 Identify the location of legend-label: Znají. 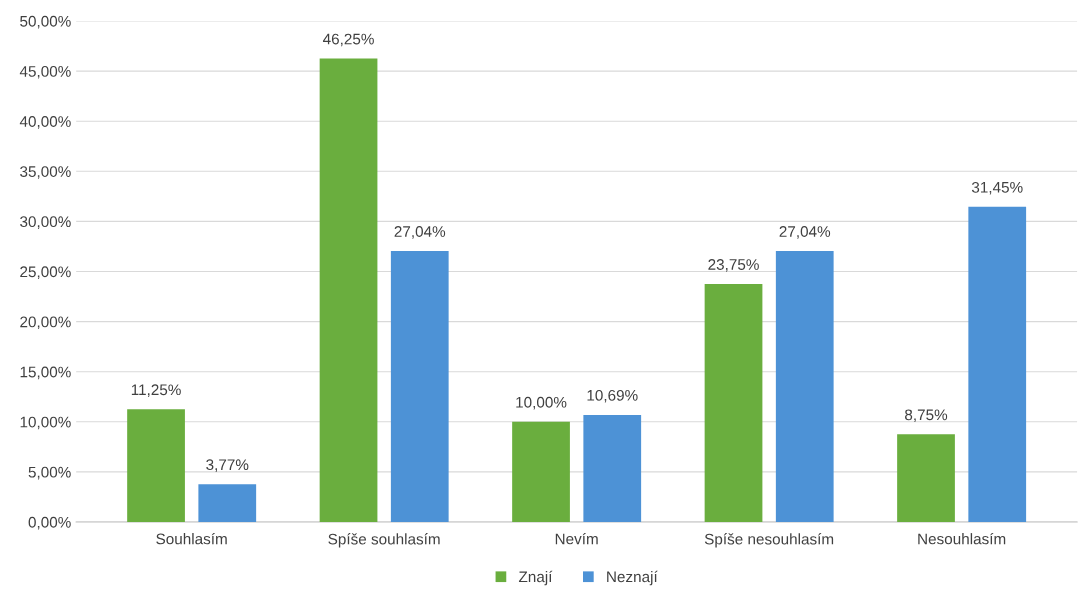
(535, 578).